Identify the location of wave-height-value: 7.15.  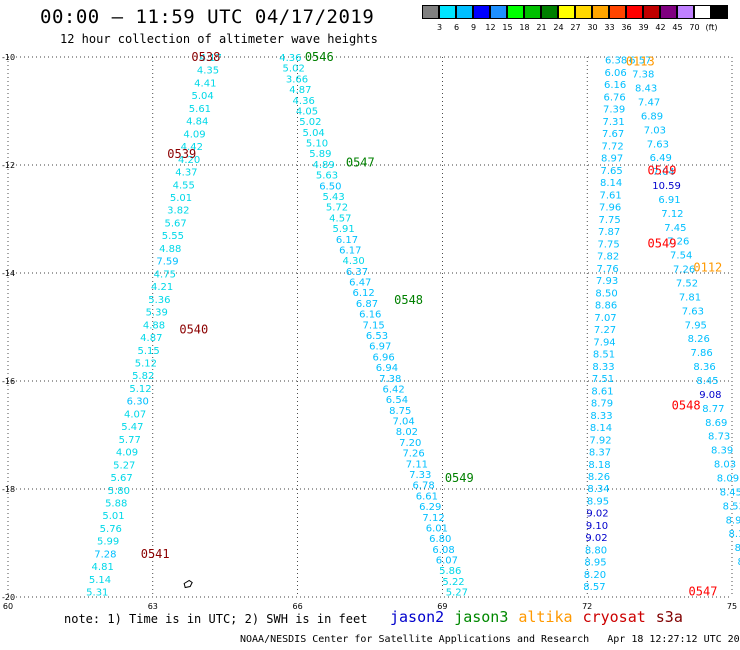
(373, 325).